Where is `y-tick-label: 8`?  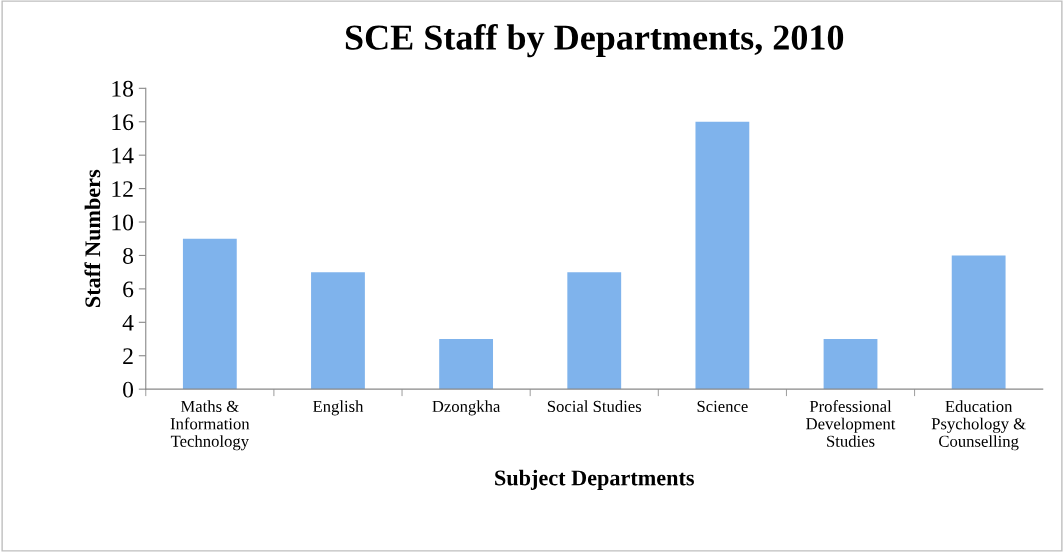 y-tick-label: 8 is located at coordinates (128, 255).